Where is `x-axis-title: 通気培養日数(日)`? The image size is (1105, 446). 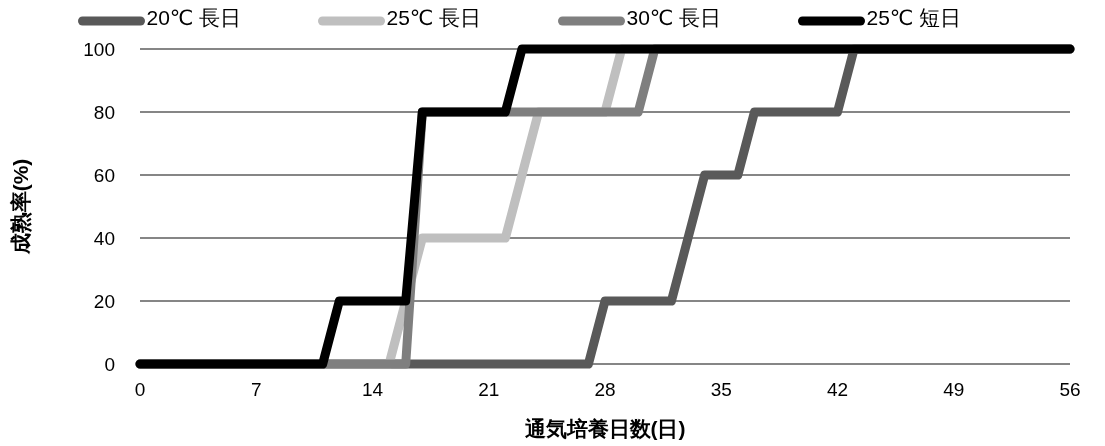
x-axis-title: 通気培養日数(日) is located at coordinates (604, 428).